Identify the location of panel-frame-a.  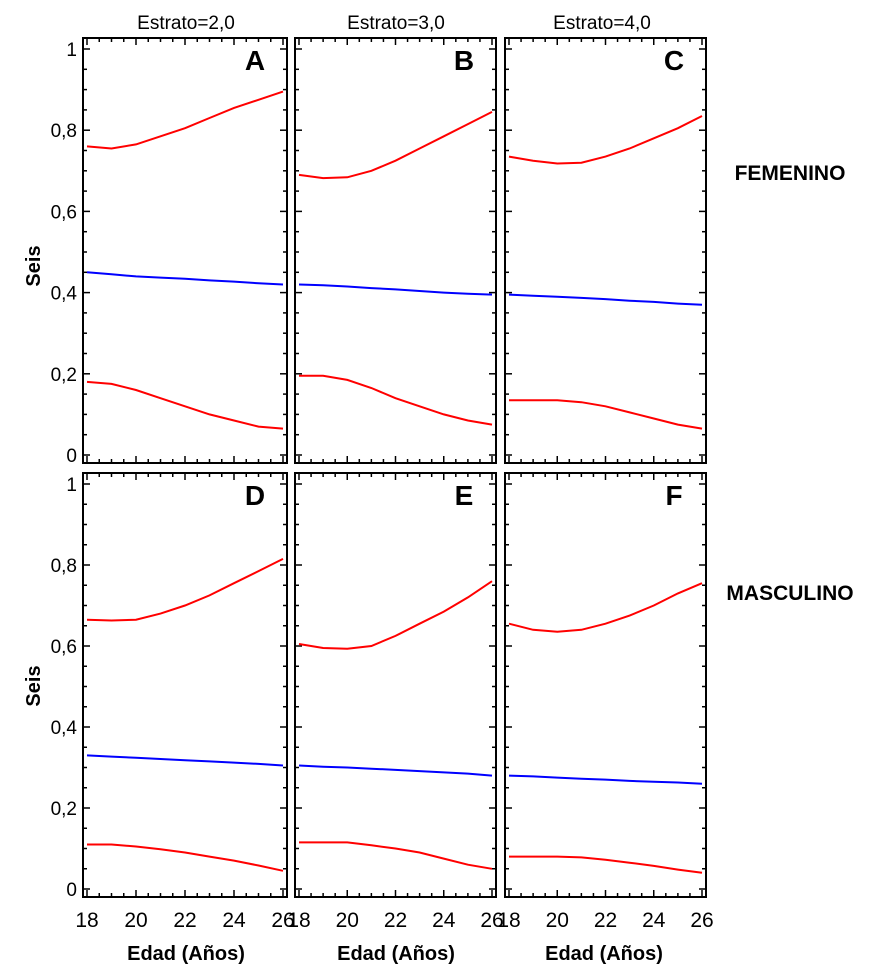
(185, 250).